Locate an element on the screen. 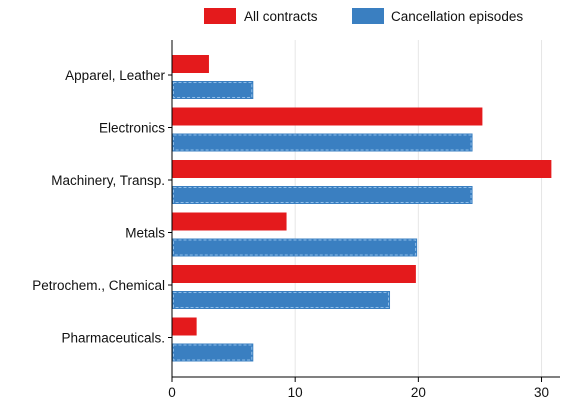 The width and height of the screenshot is (580, 409). legend-label-cancellation-episodes: Cancellation episodes is located at coordinates (457, 16).